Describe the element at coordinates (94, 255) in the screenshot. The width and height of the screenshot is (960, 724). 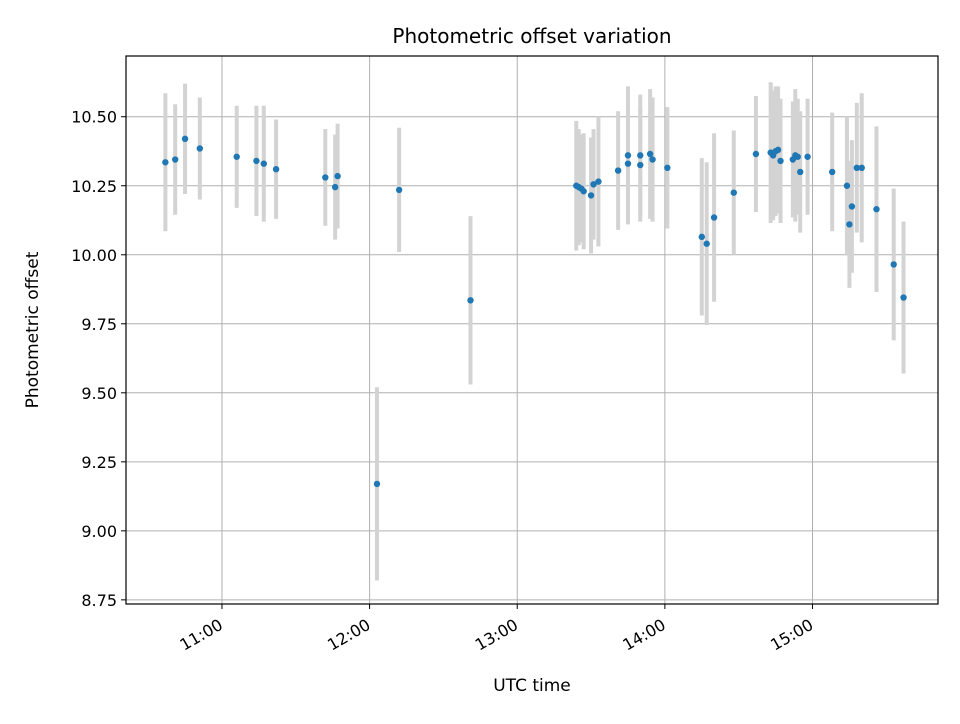
I see `y-tick-label: 10.00` at that location.